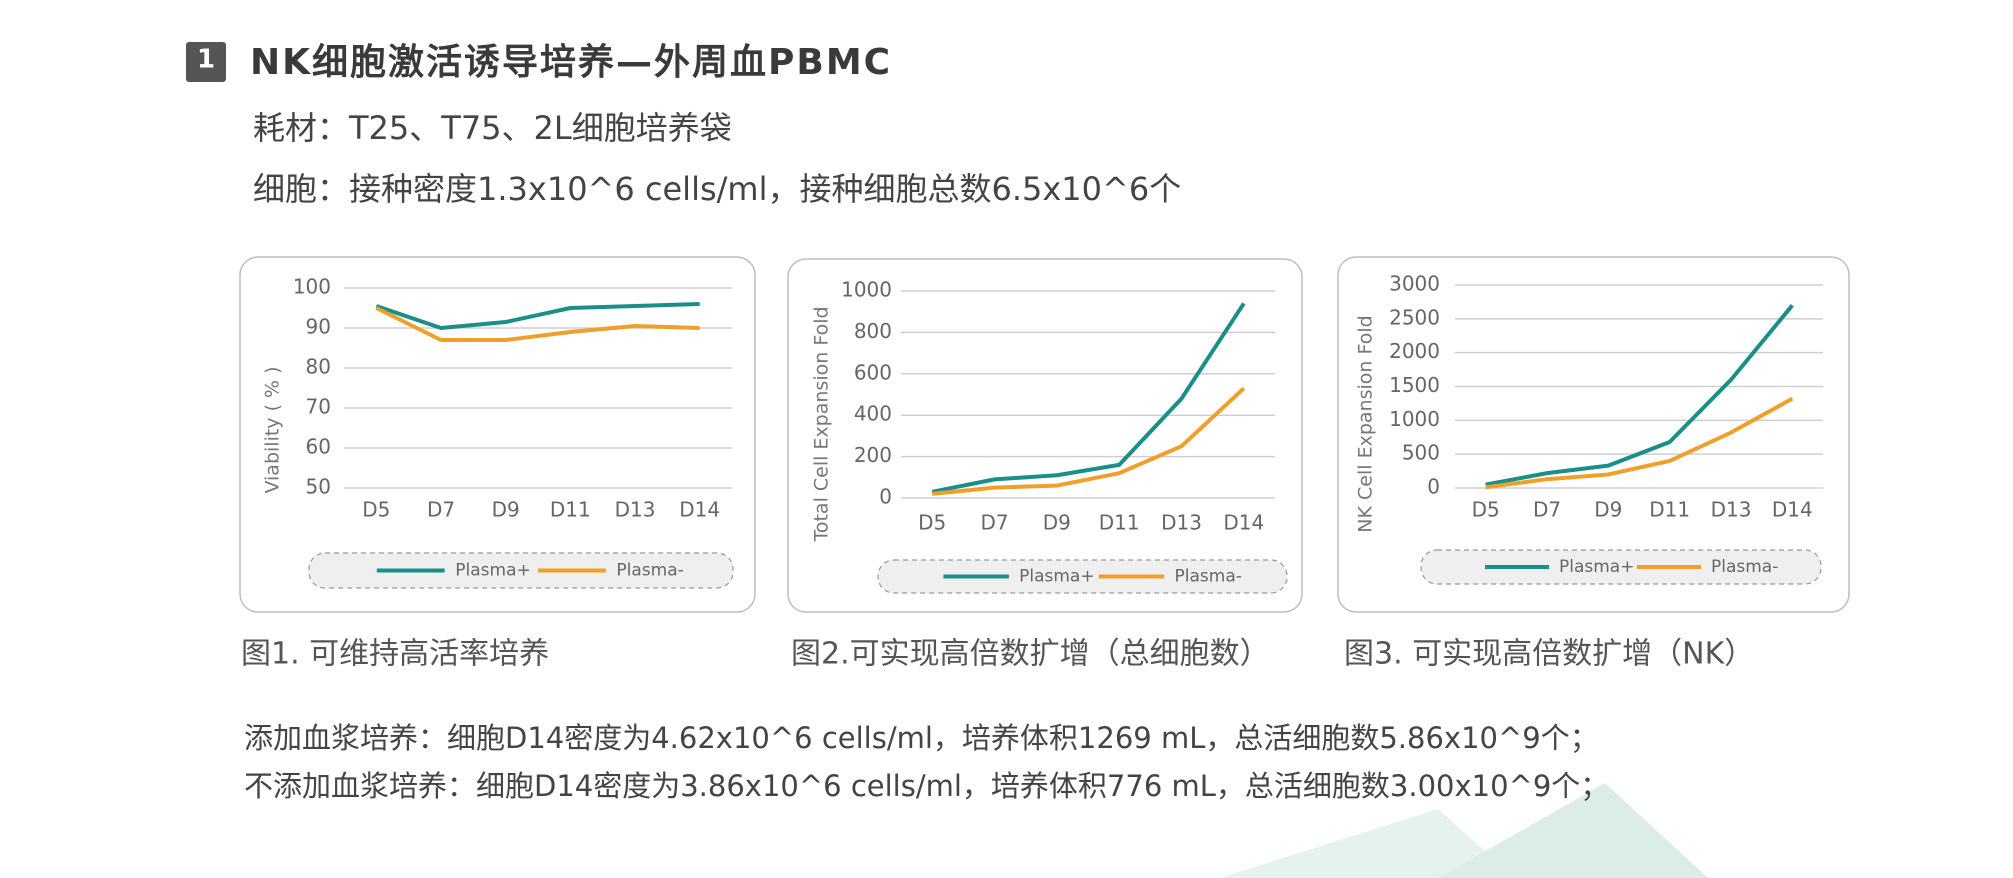  I want to click on y-axis-title: Total Cell Expansion Fold, so click(822, 424).